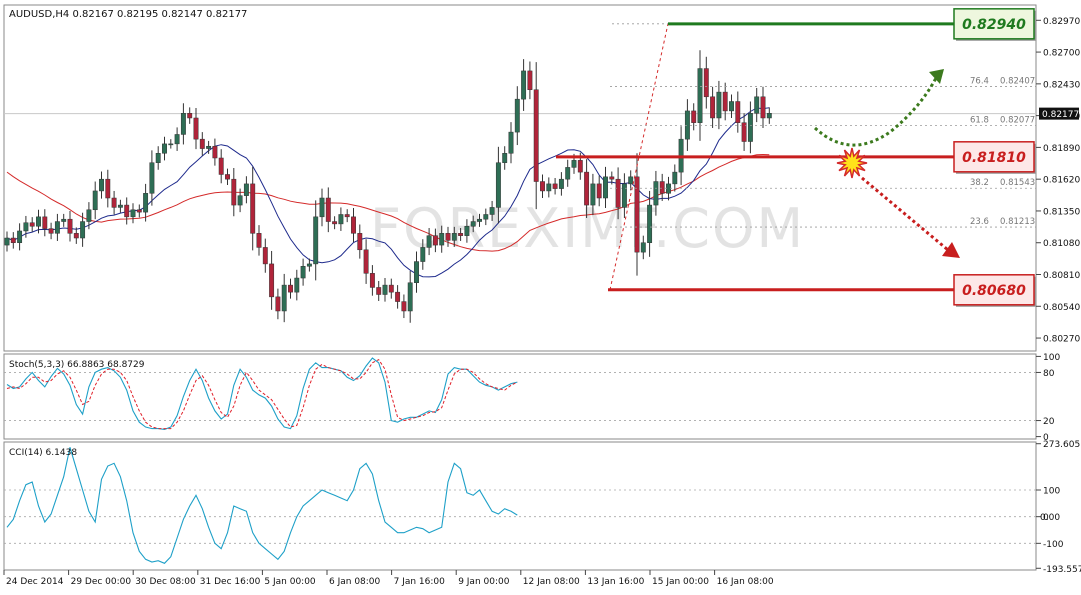 This screenshot has width=1081, height=595. Describe the element at coordinates (1050, 518) in the screenshot. I see `cci-zero-readout: 0.00` at that location.